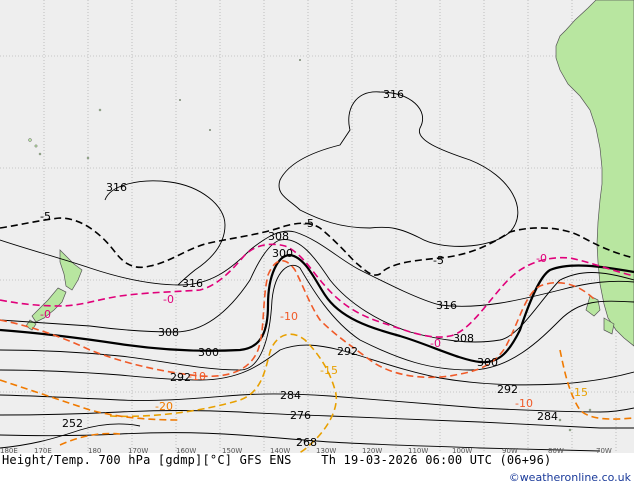 The height and width of the screenshot is (490, 634). Describe the element at coordinates (462, 451) in the screenshot. I see `lon-tick: 100W` at that location.